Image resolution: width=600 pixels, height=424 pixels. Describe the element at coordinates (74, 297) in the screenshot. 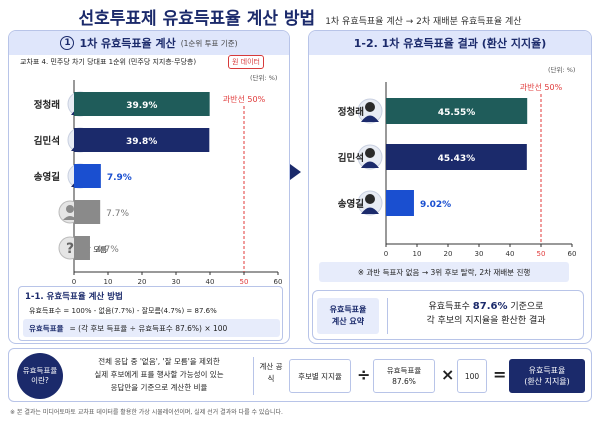

I see `method-title: 1-1. 유효득표율 계산 방법` at that location.